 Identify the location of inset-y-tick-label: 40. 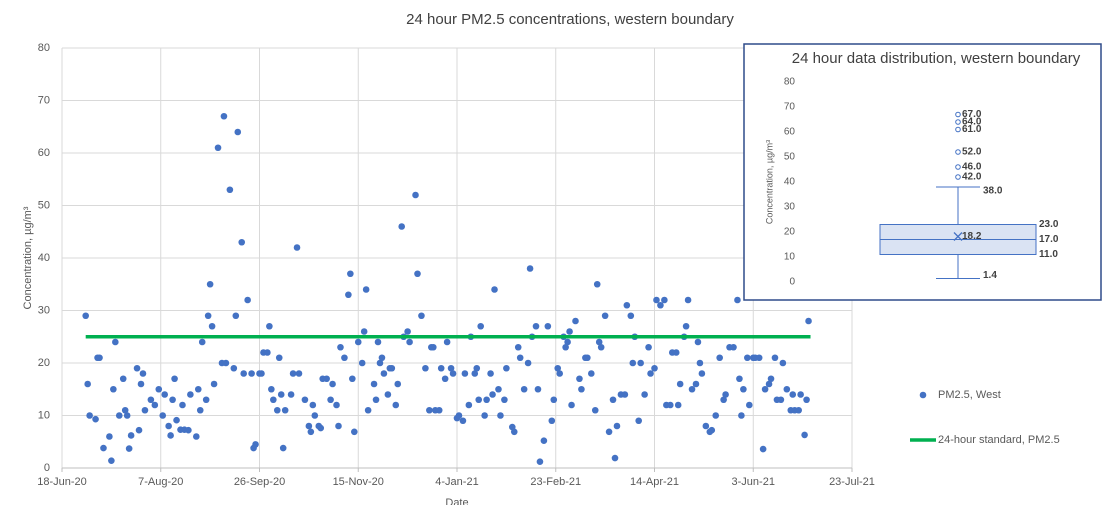
(790, 182).